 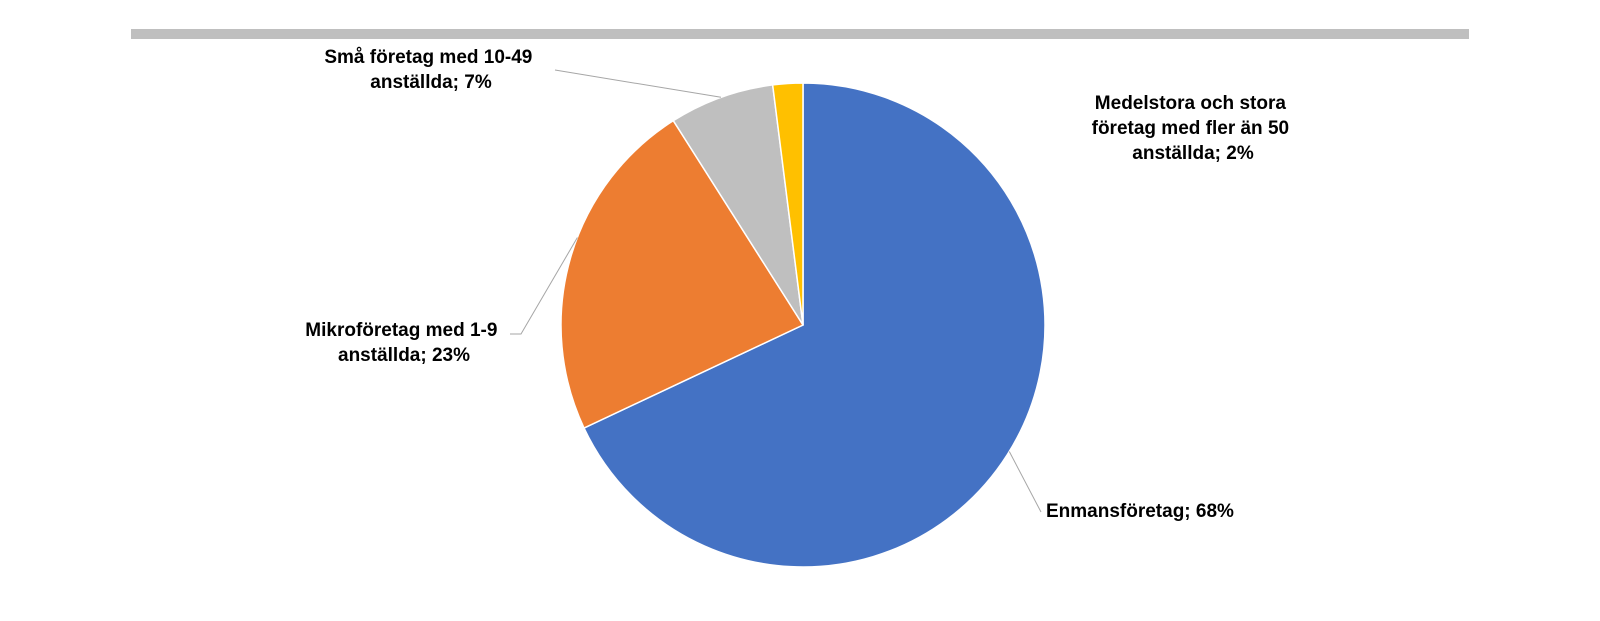 What do you see at coordinates (430, 70) in the screenshot?
I see `data-label-sma-foretag: Små företag med 10-49 anställda; 7%` at bounding box center [430, 70].